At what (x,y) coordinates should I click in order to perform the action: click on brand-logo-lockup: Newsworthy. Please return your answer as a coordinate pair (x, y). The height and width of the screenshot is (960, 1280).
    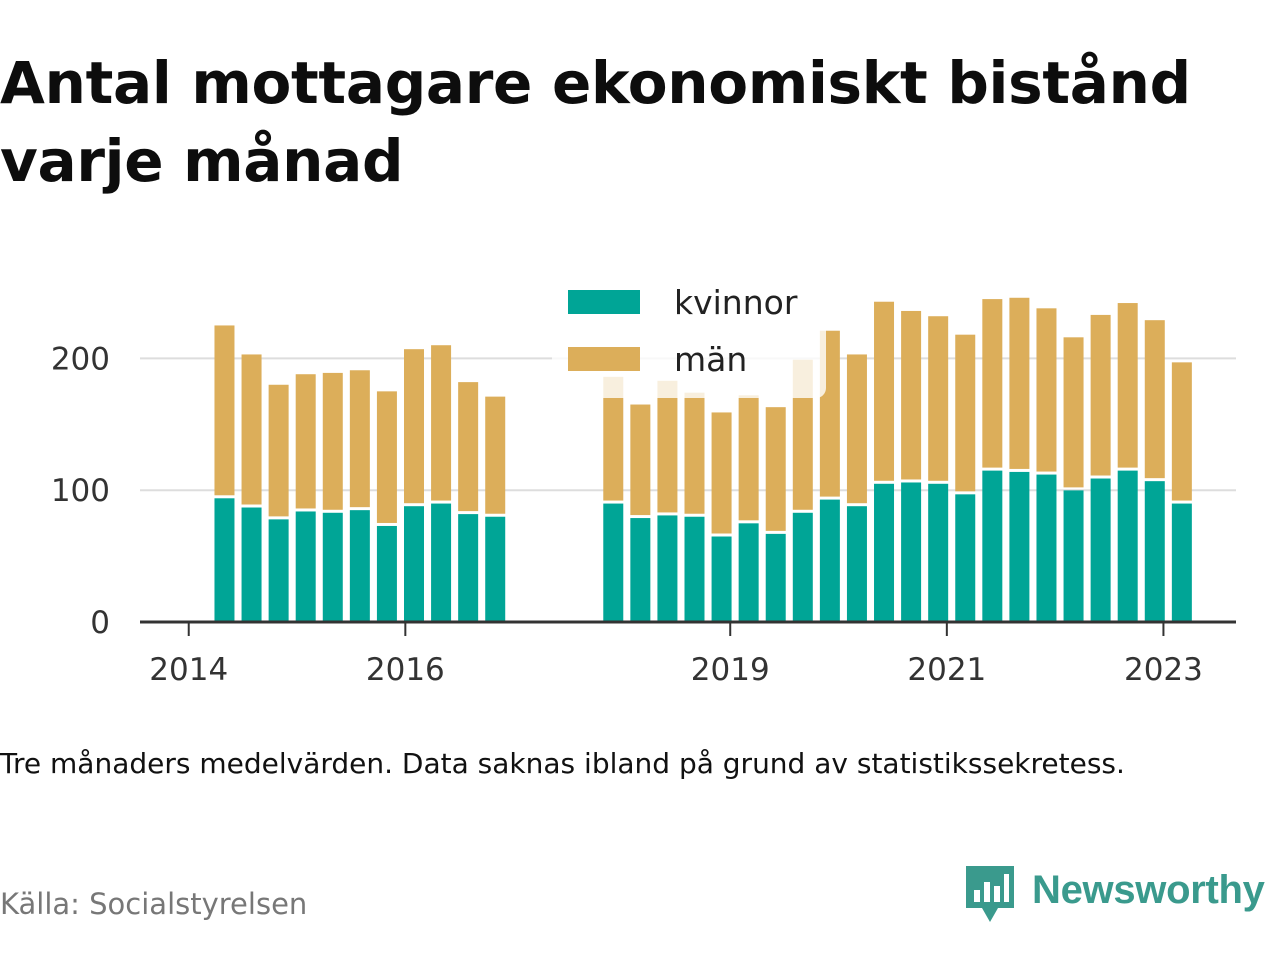
    Looking at the image, I should click on (1122, 894).